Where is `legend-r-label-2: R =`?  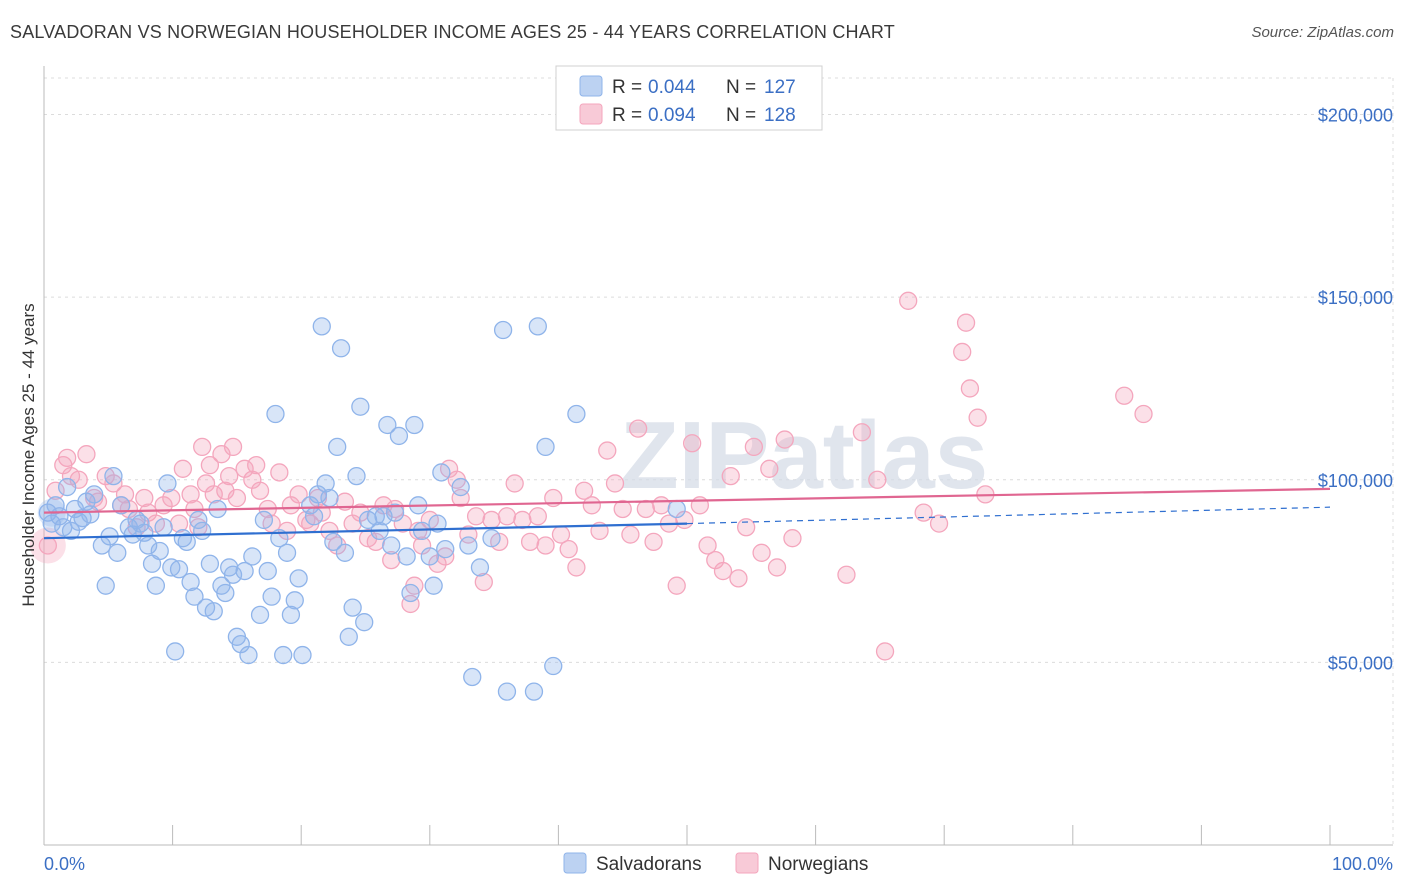
legend-r-label-2: R = is located at coordinates (627, 115).